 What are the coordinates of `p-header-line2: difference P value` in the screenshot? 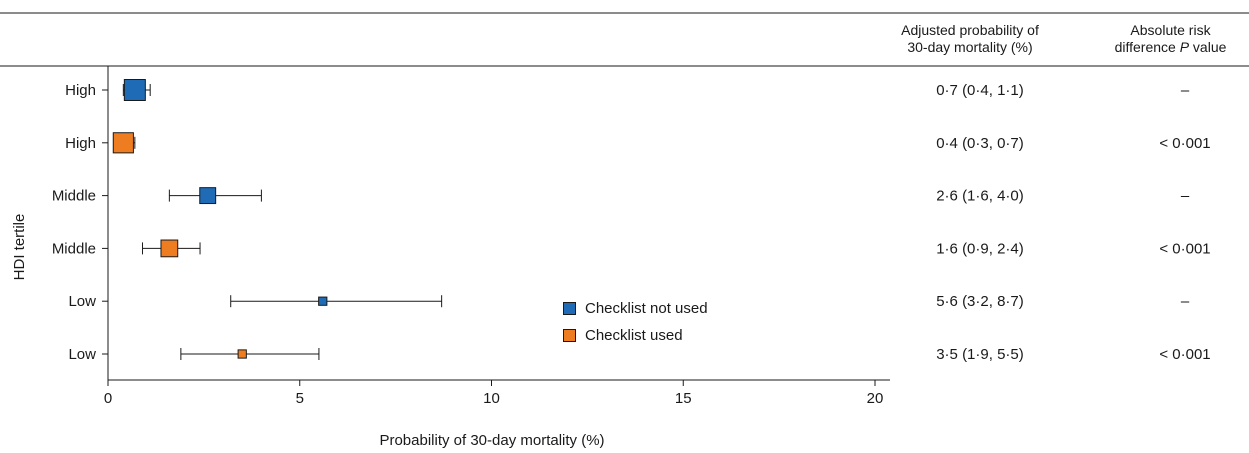 It's located at (1170, 47).